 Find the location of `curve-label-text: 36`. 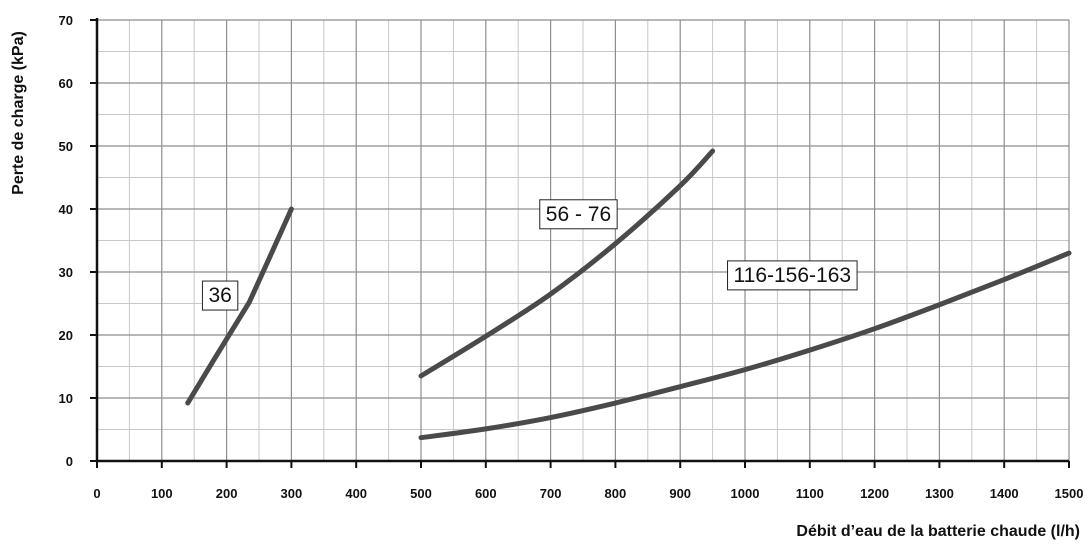

curve-label-text: 36 is located at coordinates (219, 295).